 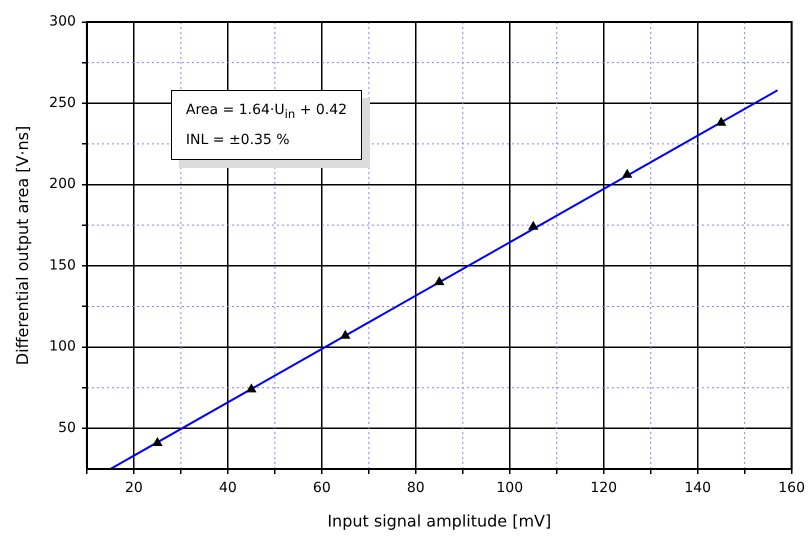 I want to click on x-axis-title: Input signal amplitude [mV], so click(x=439, y=521).